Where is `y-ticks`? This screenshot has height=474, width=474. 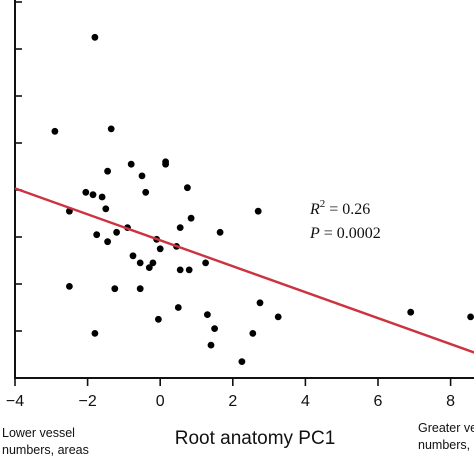
y-ticks is located at coordinates (18, 166).